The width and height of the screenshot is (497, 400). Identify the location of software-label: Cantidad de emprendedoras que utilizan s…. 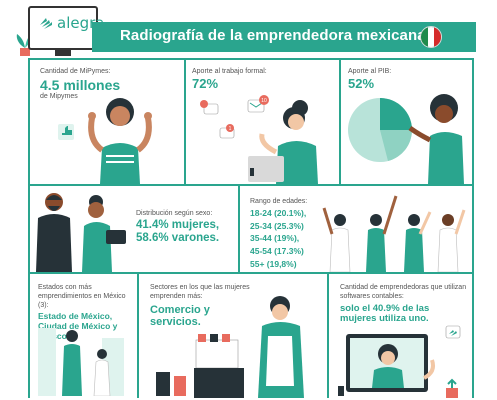
(403, 292).